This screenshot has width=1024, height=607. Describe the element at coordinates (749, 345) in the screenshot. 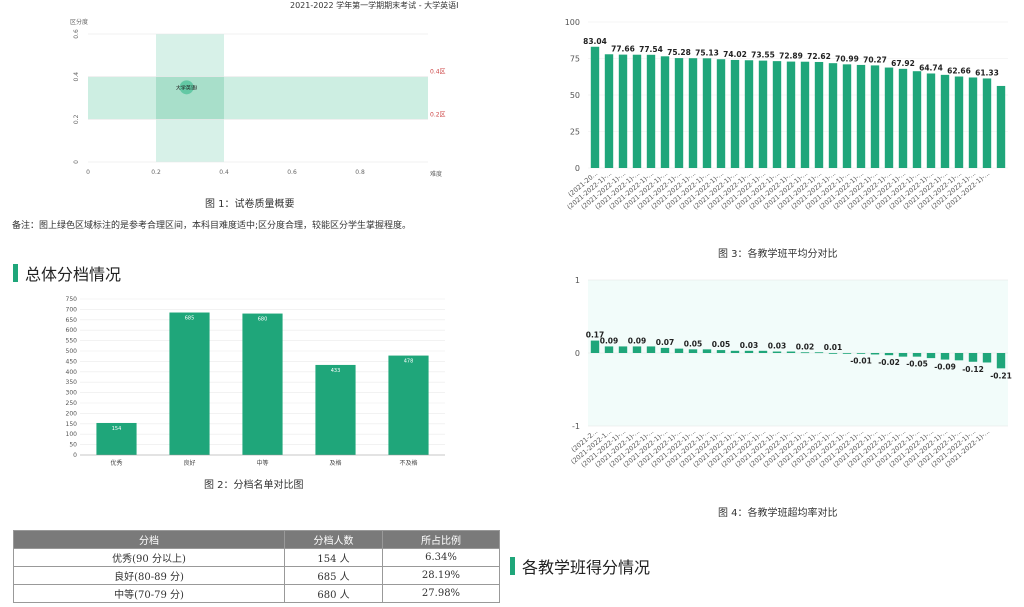

I see `bar-value-label: 0.03` at that location.